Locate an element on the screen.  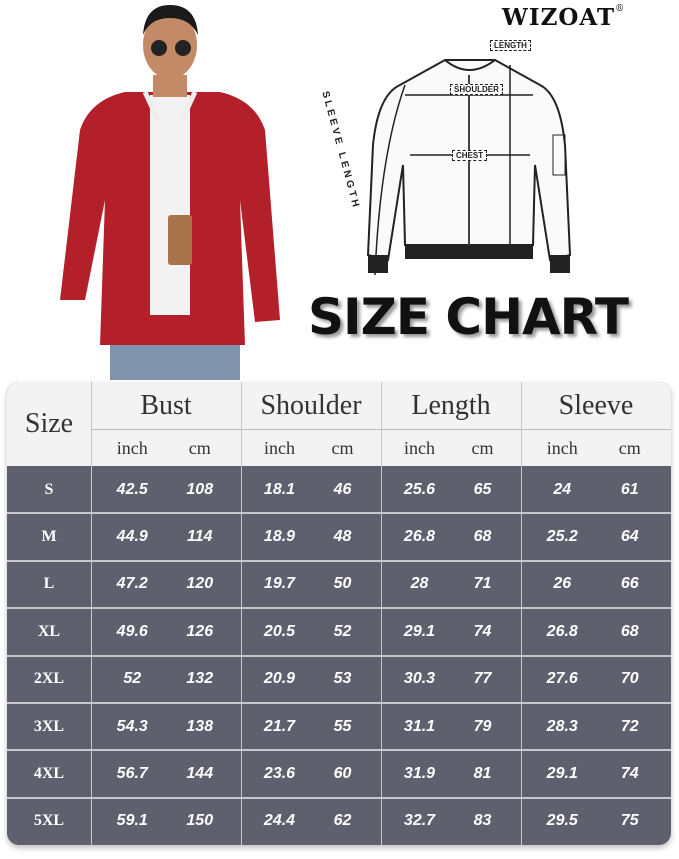
value-cell: 49.6 is located at coordinates (132, 631).